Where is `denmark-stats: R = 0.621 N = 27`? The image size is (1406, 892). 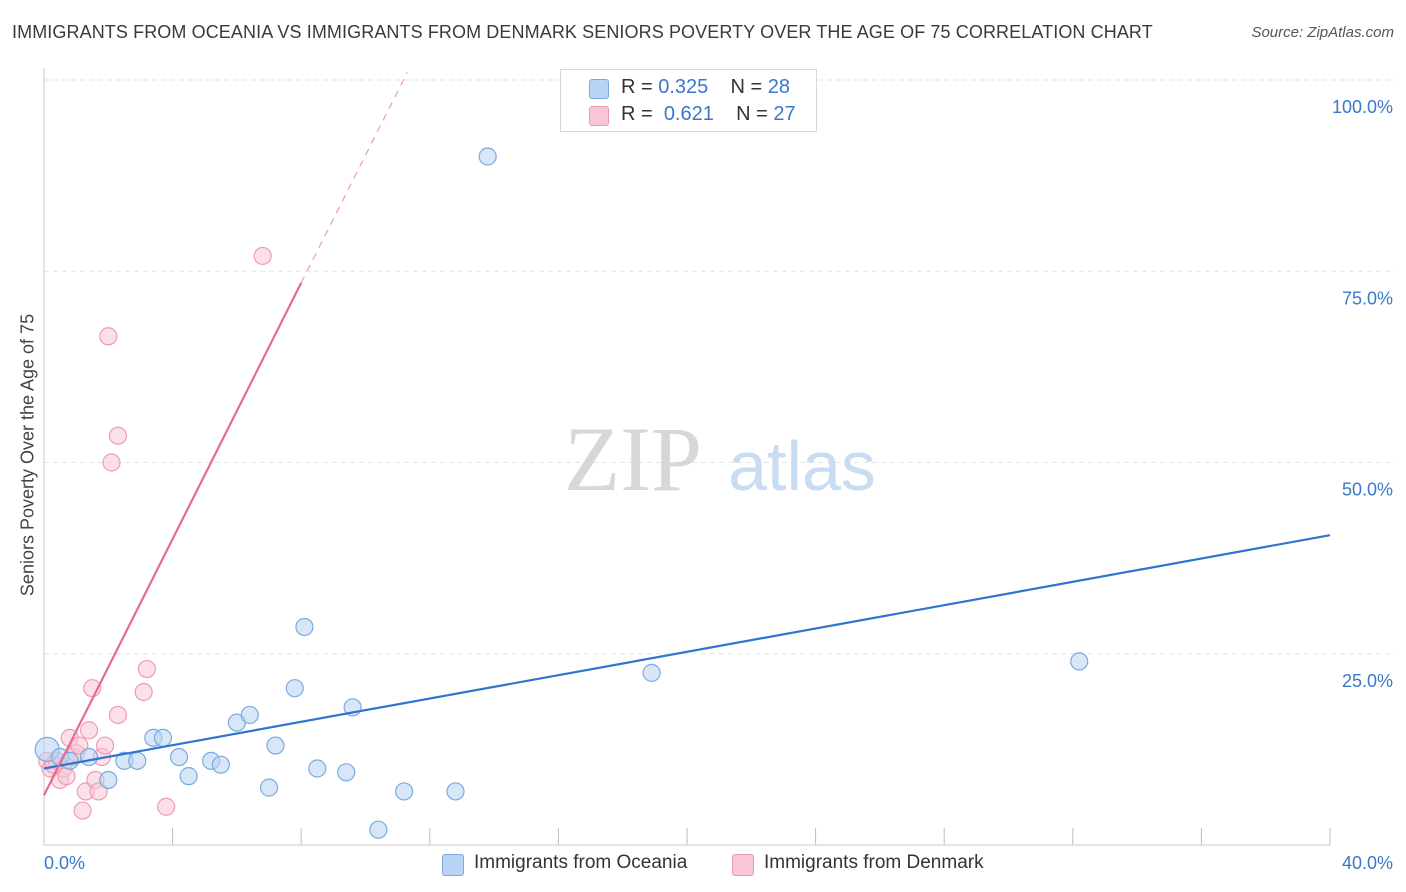
denmark-stats: R = 0.621 N = 27 is located at coordinates (708, 114).